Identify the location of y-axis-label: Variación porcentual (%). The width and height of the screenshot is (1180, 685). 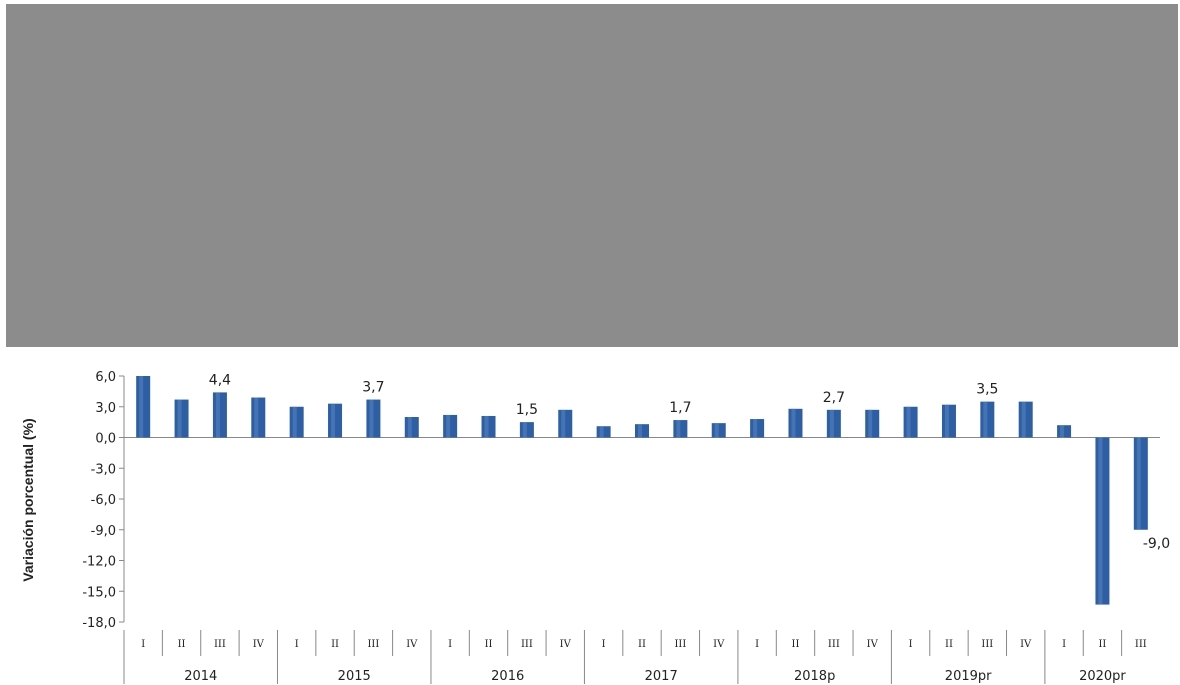
(28, 499).